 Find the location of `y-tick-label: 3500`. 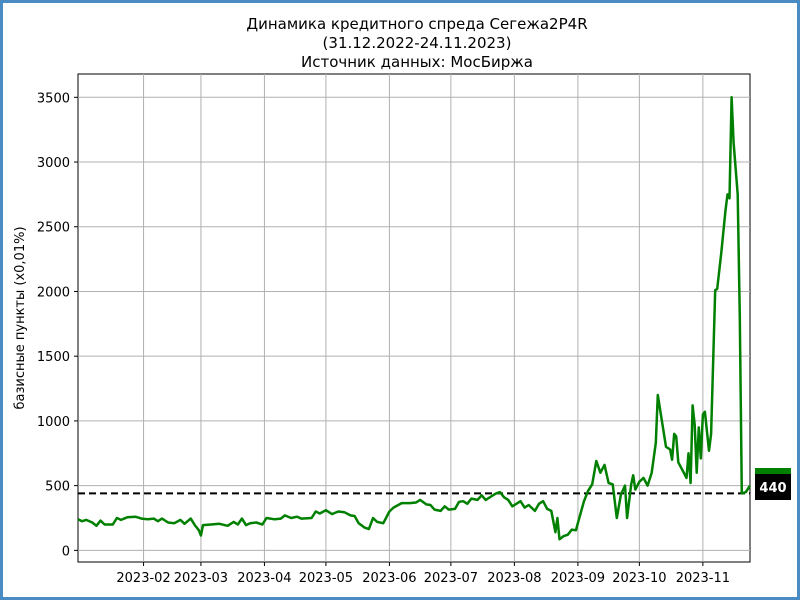

y-tick-label: 3500 is located at coordinates (53, 98).